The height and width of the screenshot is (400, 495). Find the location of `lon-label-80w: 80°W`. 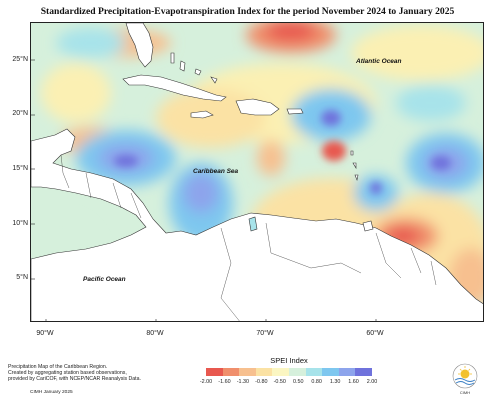

lon-label-80w: 80°W is located at coordinates (155, 333).